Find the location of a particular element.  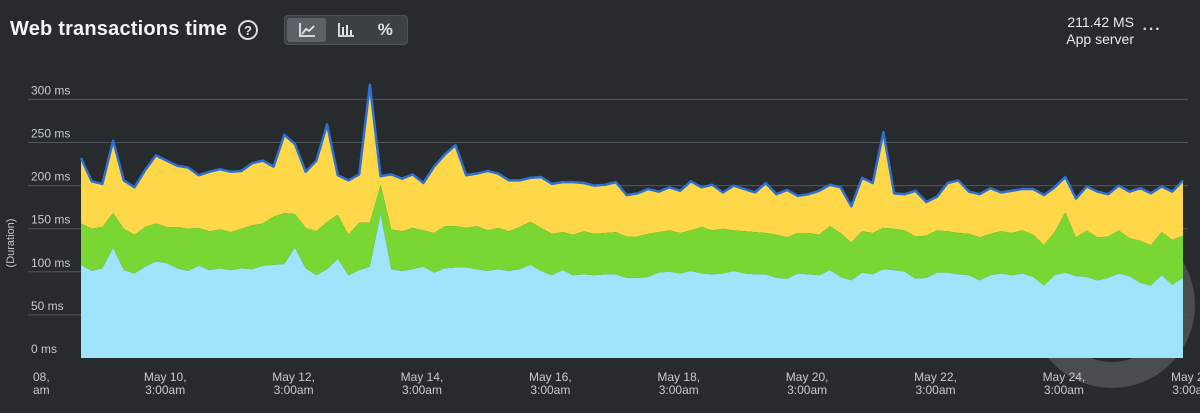

x-tick-label: May 16, is located at coordinates (550, 377).